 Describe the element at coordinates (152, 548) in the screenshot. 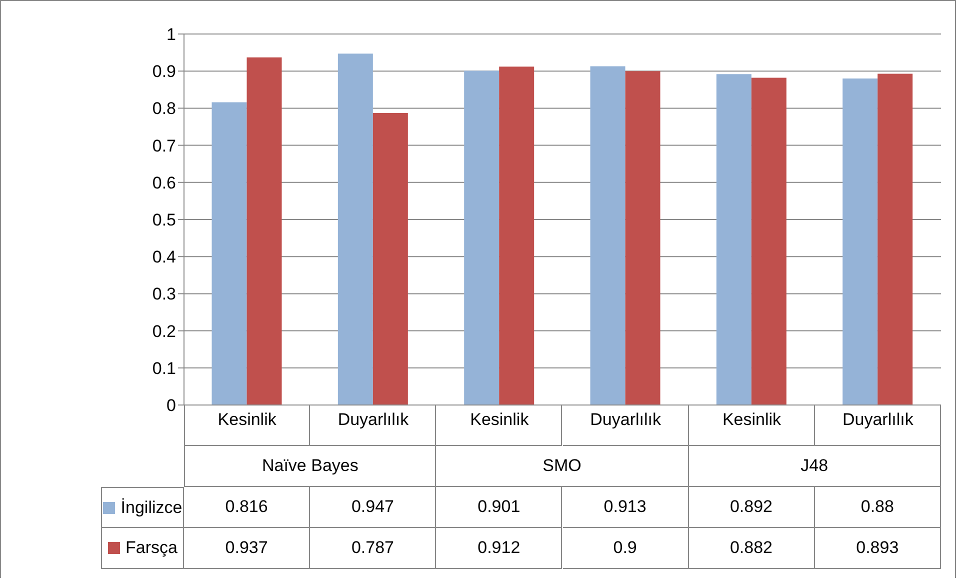

I see `legend-label: Farsça` at that location.